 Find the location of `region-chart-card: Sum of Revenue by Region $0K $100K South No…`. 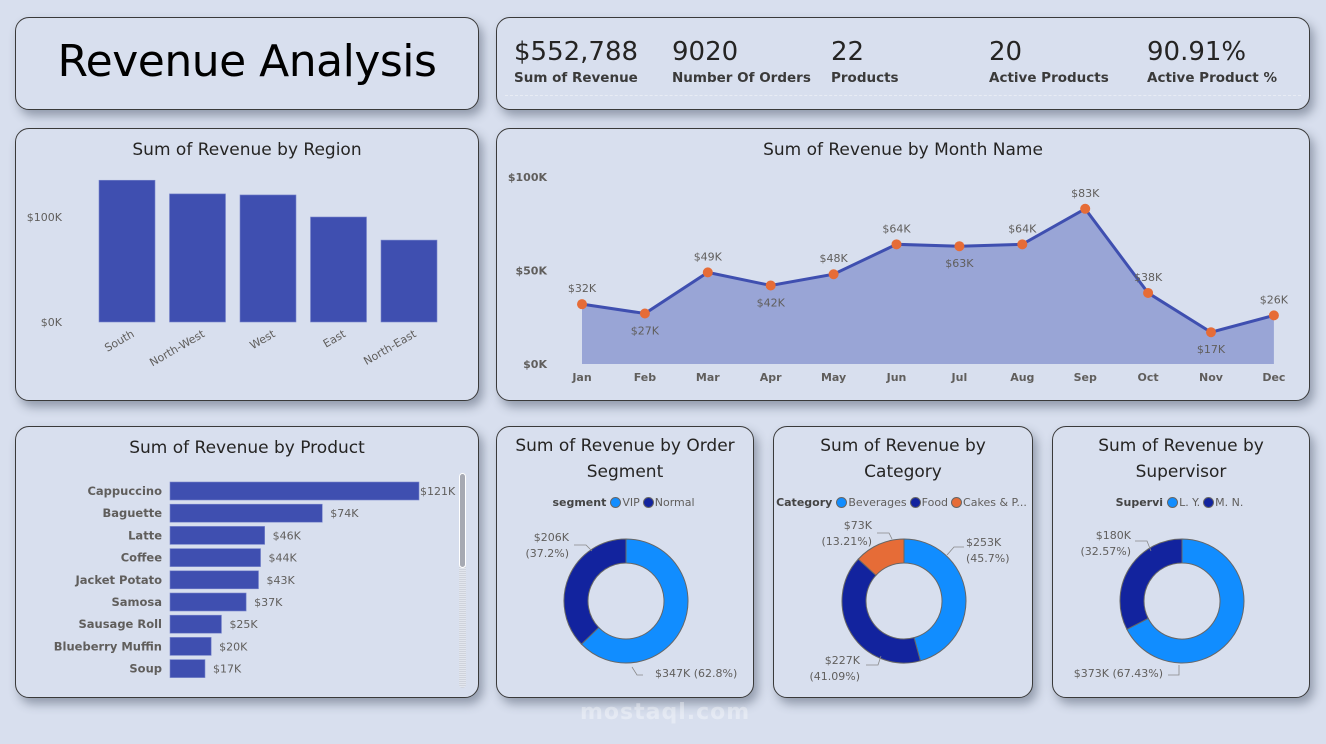

region-chart-card: Sum of Revenue by Region $0K $100K South No… is located at coordinates (247, 264).